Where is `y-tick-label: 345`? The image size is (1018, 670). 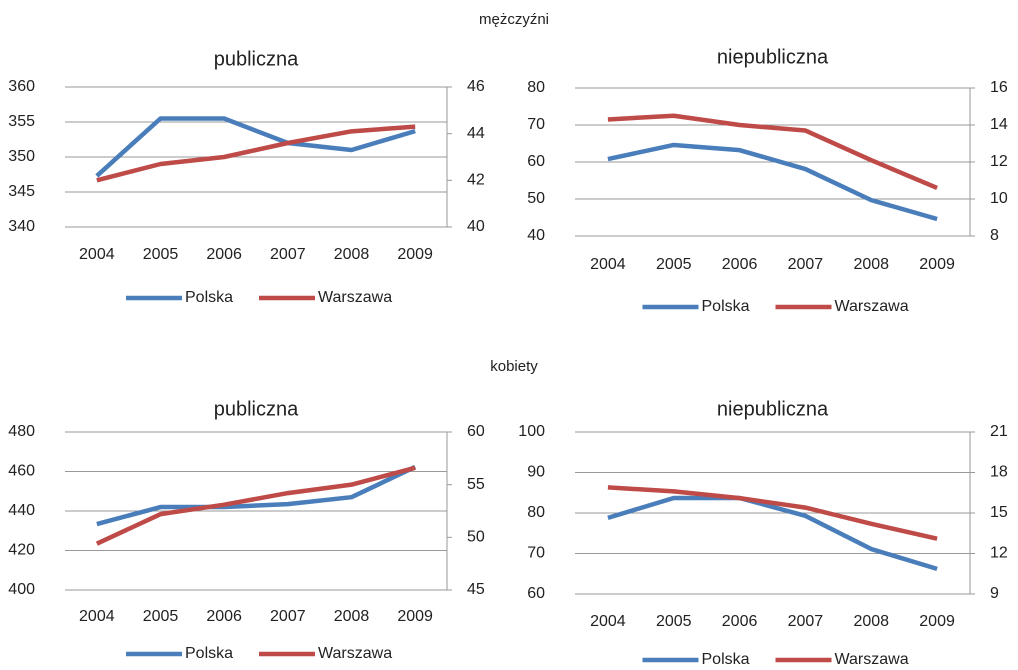 y-tick-label: 345 is located at coordinates (21, 191).